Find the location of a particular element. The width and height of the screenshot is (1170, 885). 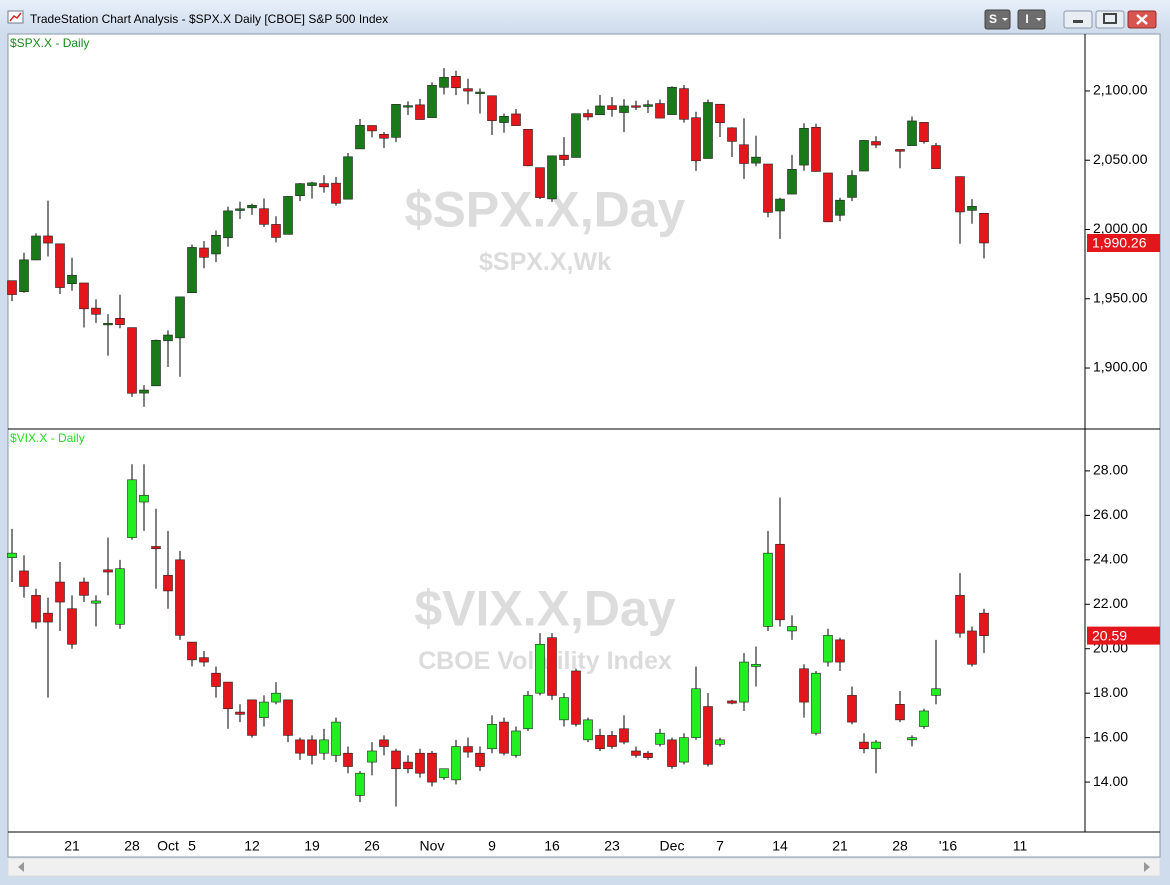

y-tick-label: 14.00 is located at coordinates (1110, 781).